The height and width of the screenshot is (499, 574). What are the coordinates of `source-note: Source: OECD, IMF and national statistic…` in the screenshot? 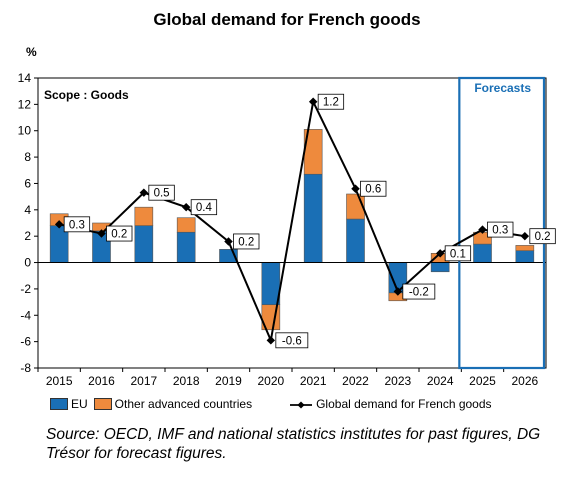 It's located at (293, 444).